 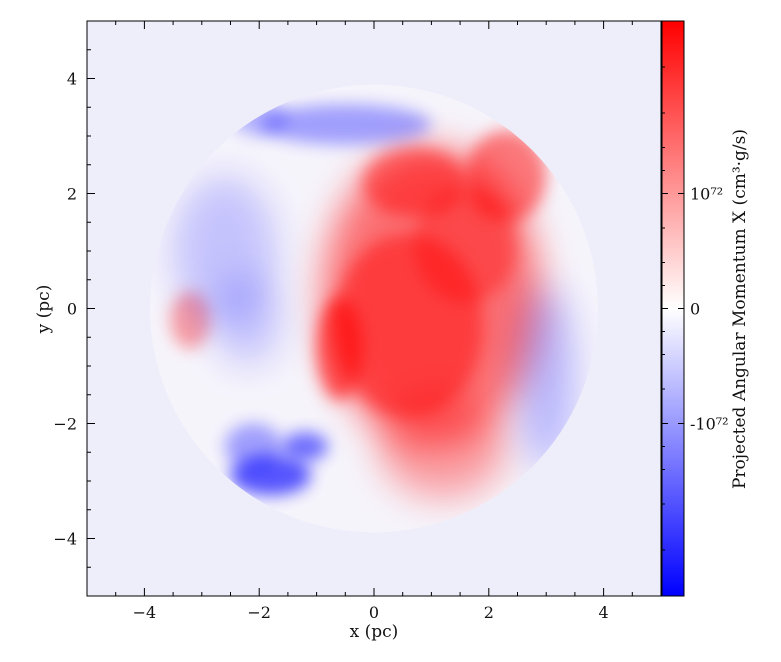 What do you see at coordinates (706, 194) in the screenshot?
I see `colorbar-tick-label: 10⁷²` at bounding box center [706, 194].